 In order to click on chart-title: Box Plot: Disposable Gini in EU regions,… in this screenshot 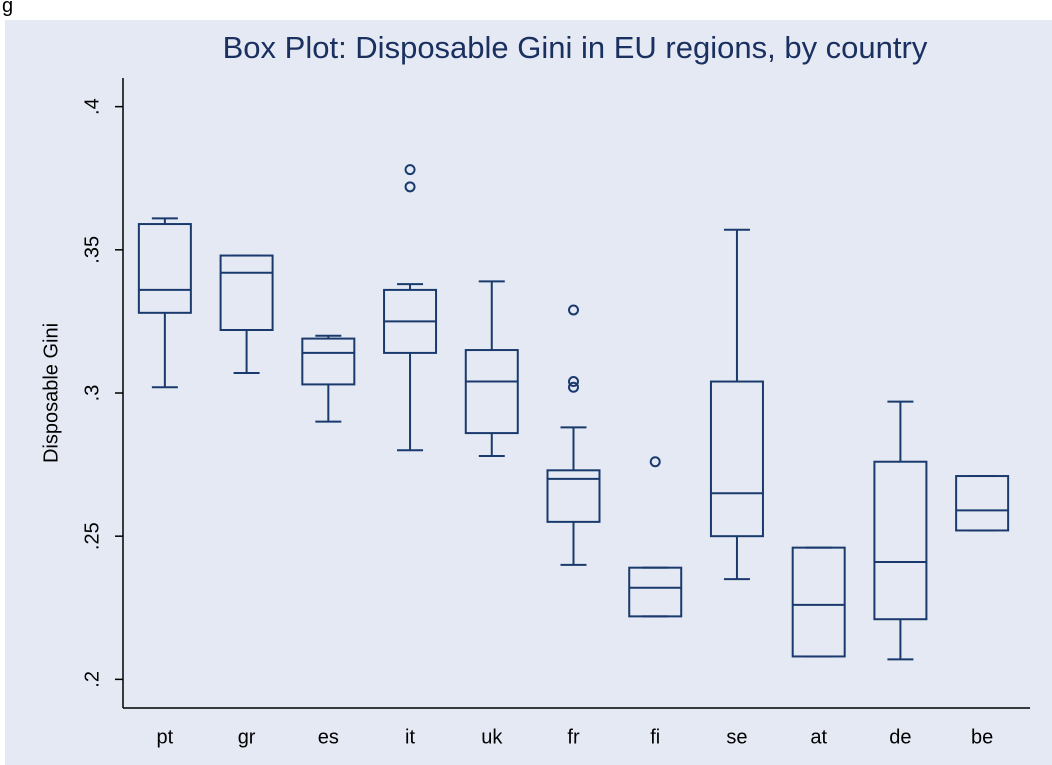, I will do `click(575, 47)`.